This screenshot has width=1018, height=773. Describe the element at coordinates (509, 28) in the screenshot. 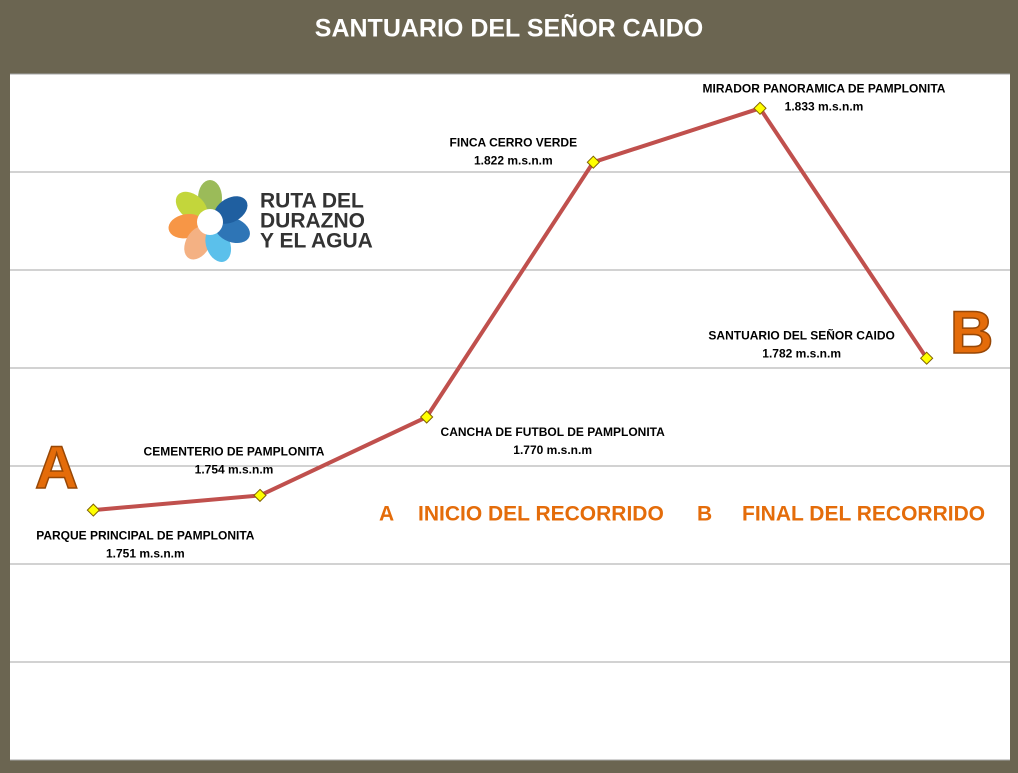

I see `chart-title: SANTUARIO DEL SEÑOR CAIDO` at that location.